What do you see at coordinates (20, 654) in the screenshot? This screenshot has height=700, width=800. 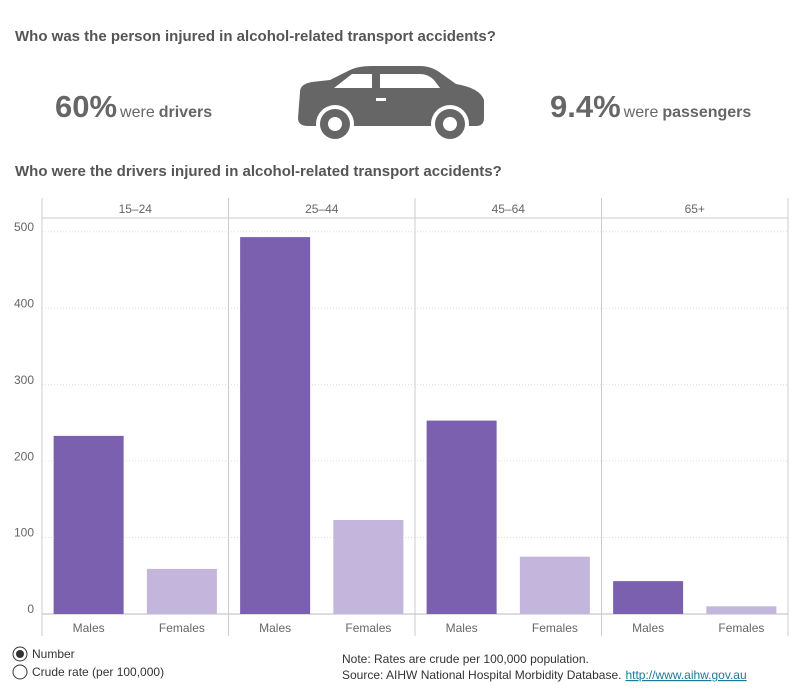 I see `radio-dot` at bounding box center [20, 654].